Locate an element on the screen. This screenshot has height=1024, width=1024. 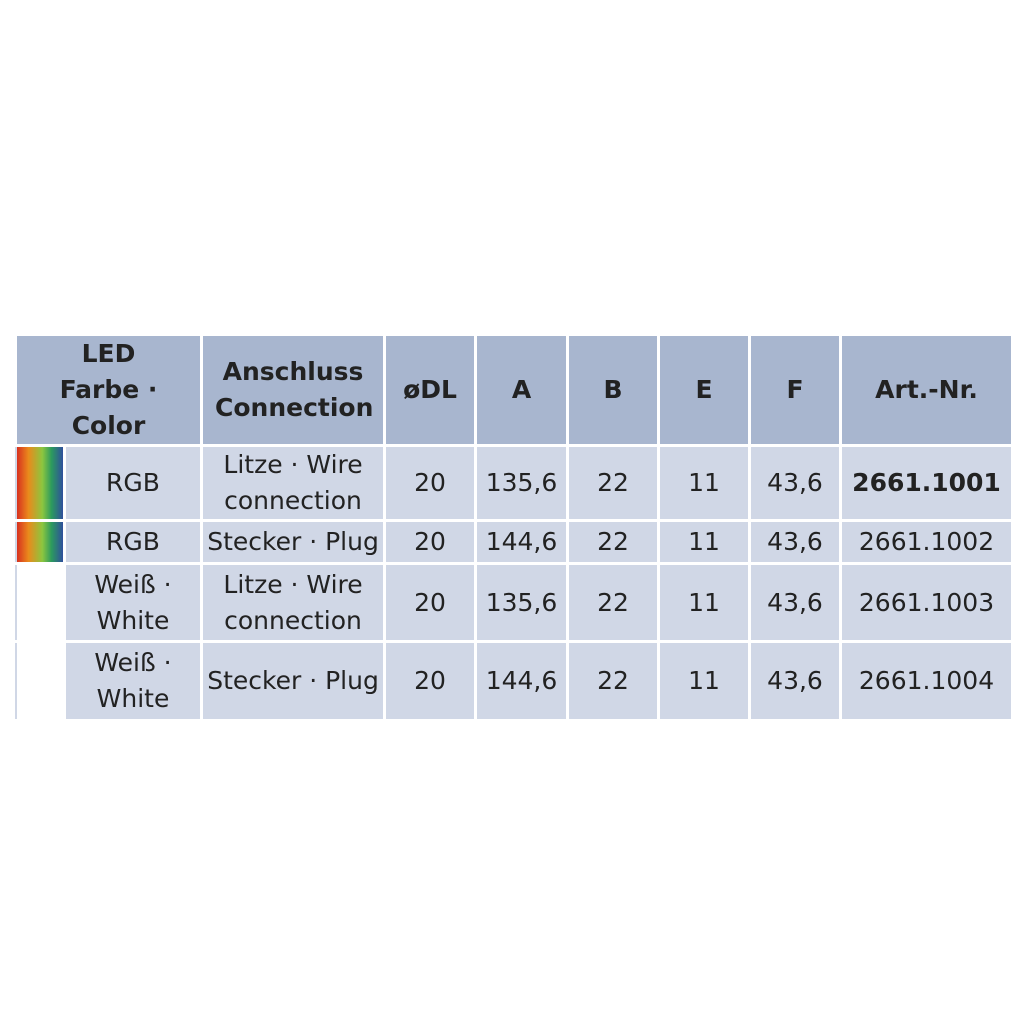
header-cell: A is located at coordinates (522, 390).